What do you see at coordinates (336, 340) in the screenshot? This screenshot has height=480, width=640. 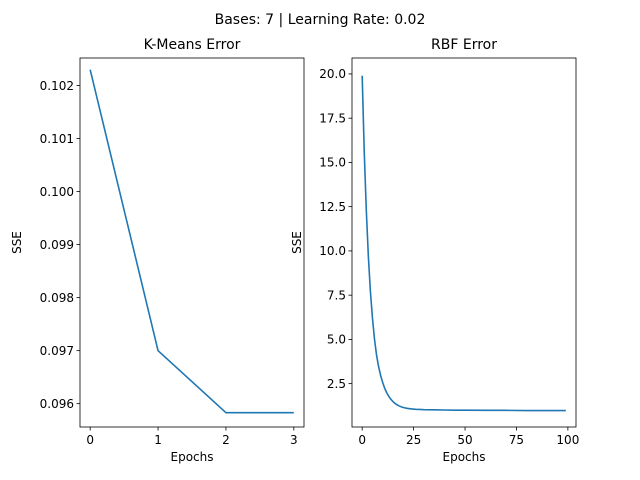 I see `rbf-y-tick-label: 5.0` at bounding box center [336, 340].